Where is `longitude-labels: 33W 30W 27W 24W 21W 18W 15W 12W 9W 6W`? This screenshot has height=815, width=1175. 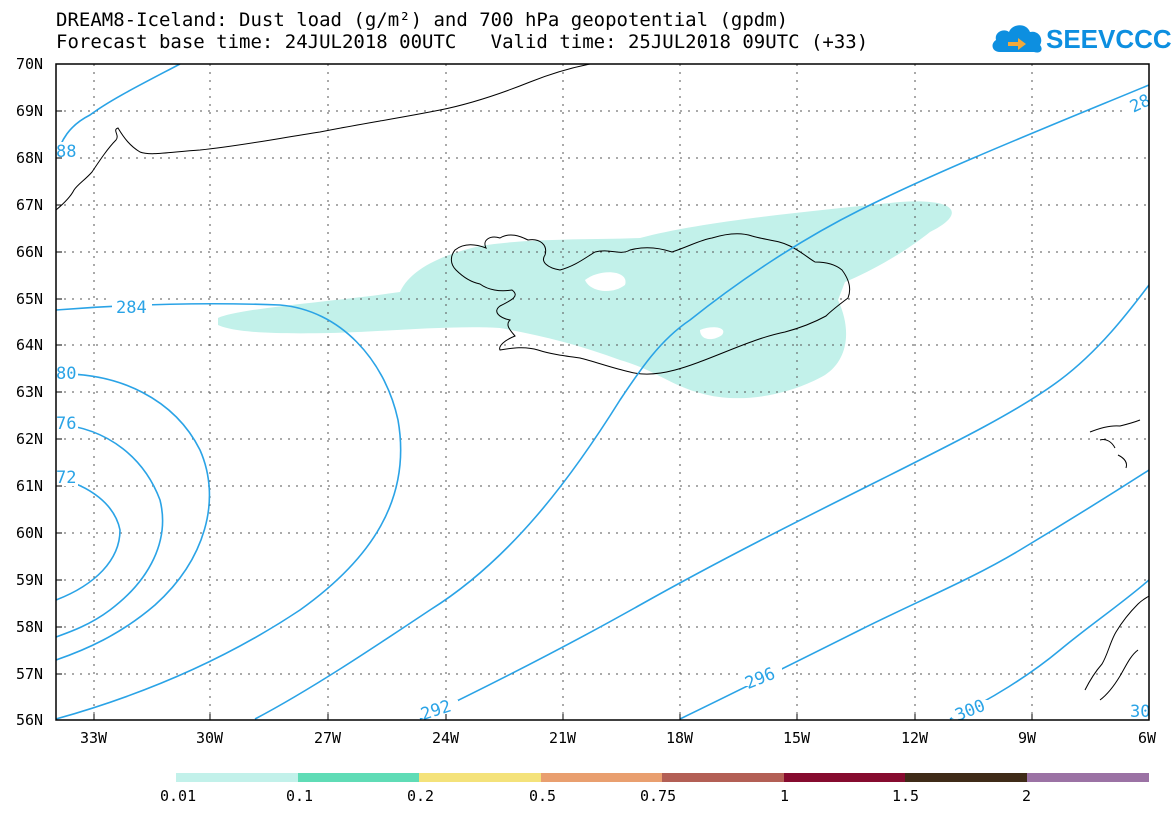
longitude-labels: 33W 30W 27W 24W 21W 18W 15W 12W 9W 6W is located at coordinates (618, 738).